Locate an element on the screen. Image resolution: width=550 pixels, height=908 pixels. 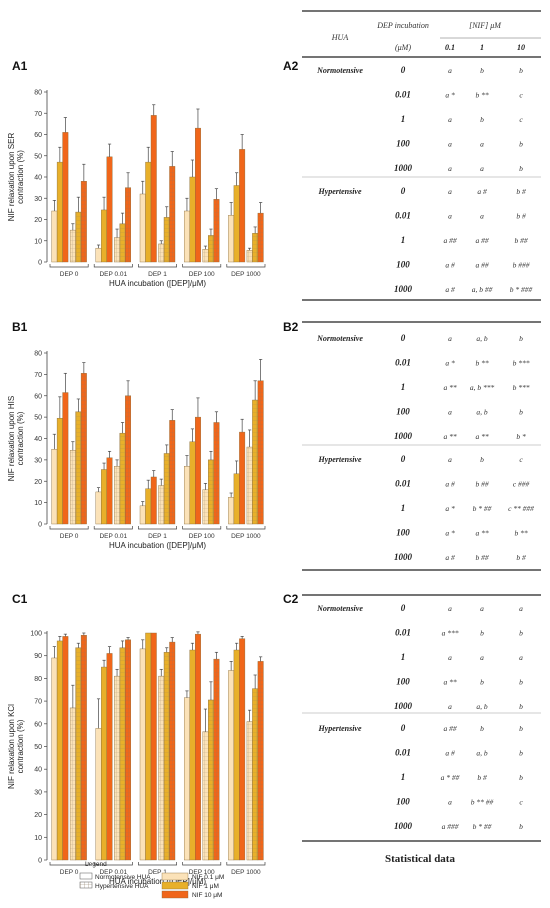
y-tick-label: 80 is located at coordinates (38, 93).